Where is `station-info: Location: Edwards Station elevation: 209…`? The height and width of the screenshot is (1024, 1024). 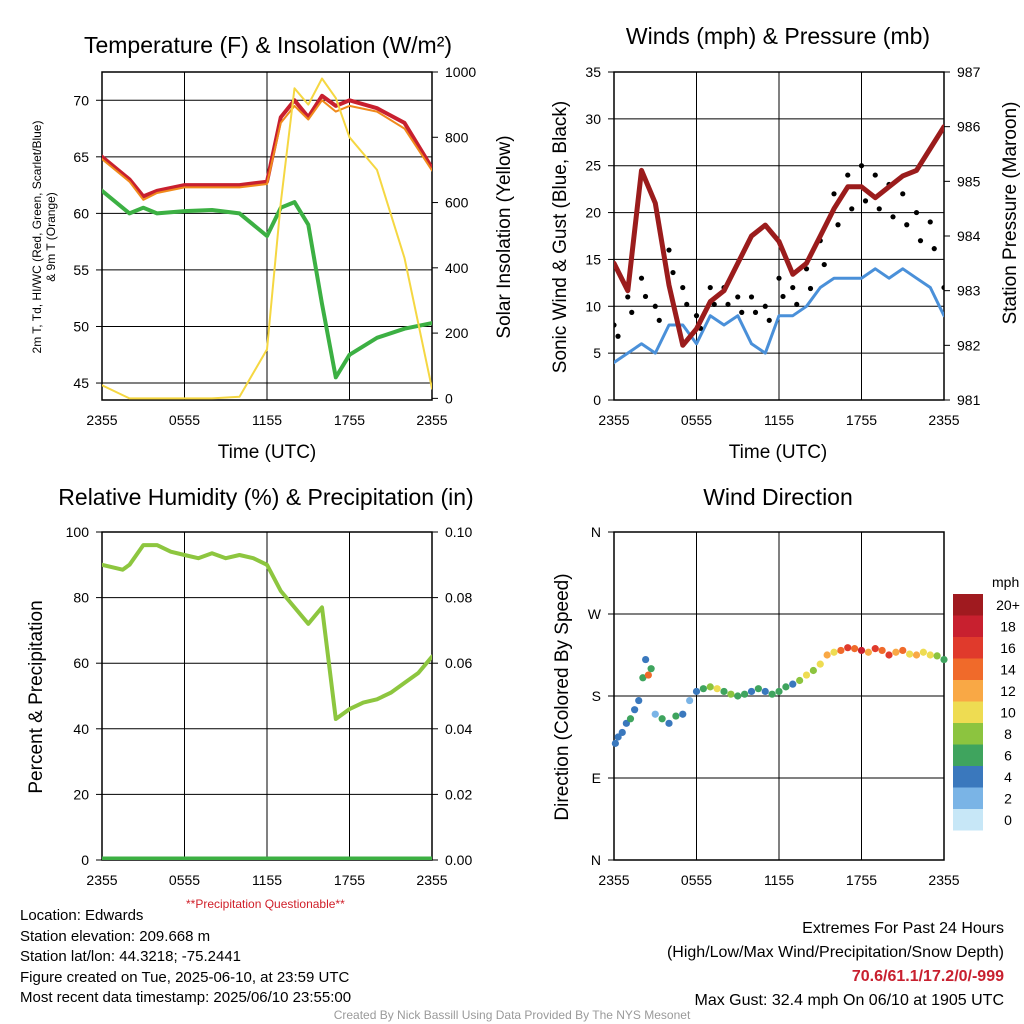 station-info: Location: Edwards Station elevation: 209… is located at coordinates (185, 957).